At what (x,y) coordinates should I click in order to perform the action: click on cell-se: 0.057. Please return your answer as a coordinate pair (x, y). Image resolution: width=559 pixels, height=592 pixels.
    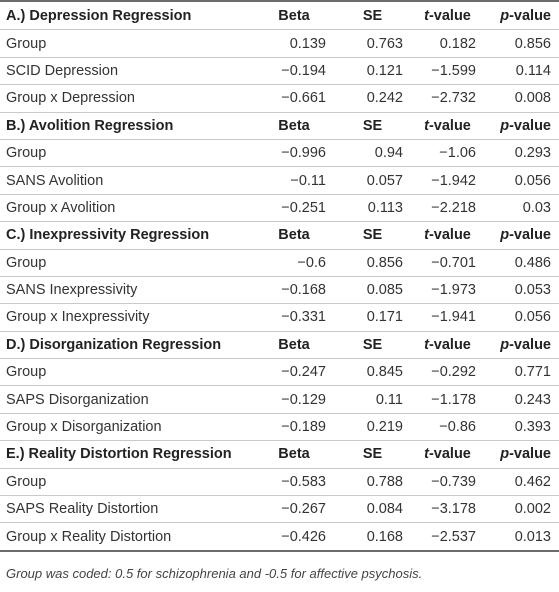
    Looking at the image, I should click on (372, 180).